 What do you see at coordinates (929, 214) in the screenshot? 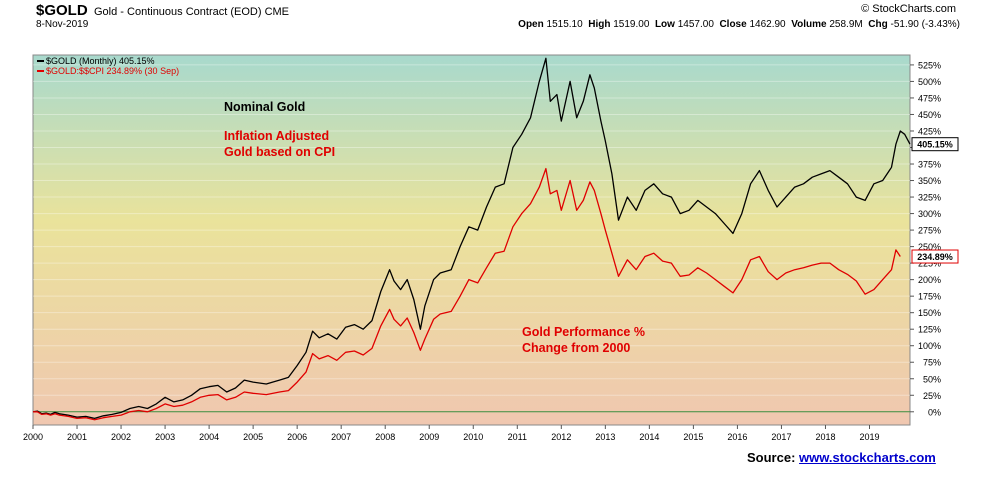
I see `y-tick-label: 300%` at bounding box center [929, 214].